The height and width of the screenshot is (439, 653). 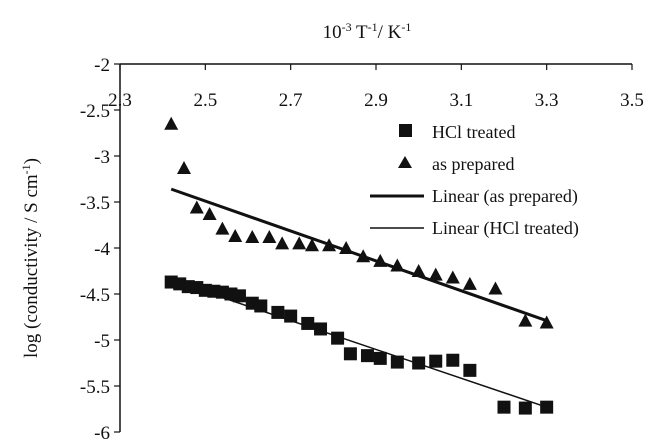 I want to click on x-tick-label: 3.3, so click(x=547, y=100).